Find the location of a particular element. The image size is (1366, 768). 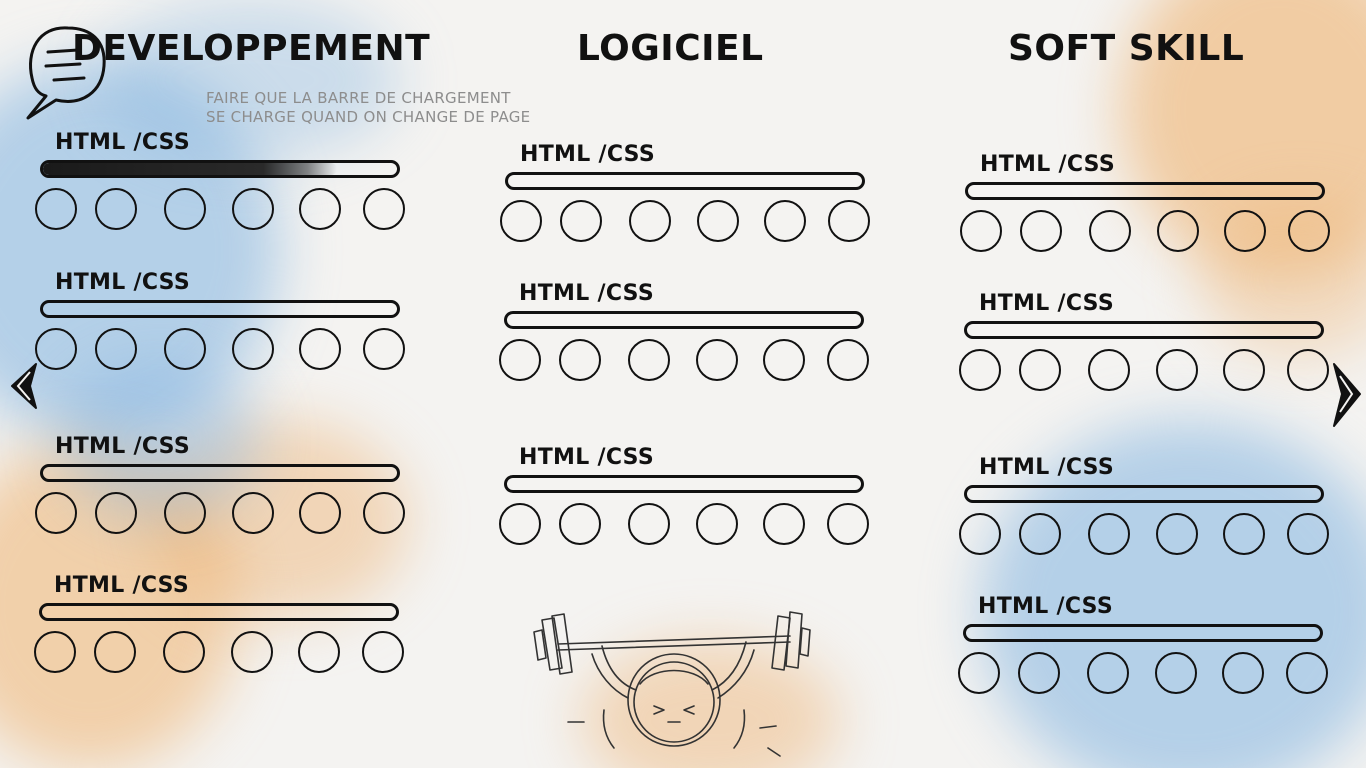

skill-card-logiciel-2: HTML /CSS is located at coordinates (689, 341).